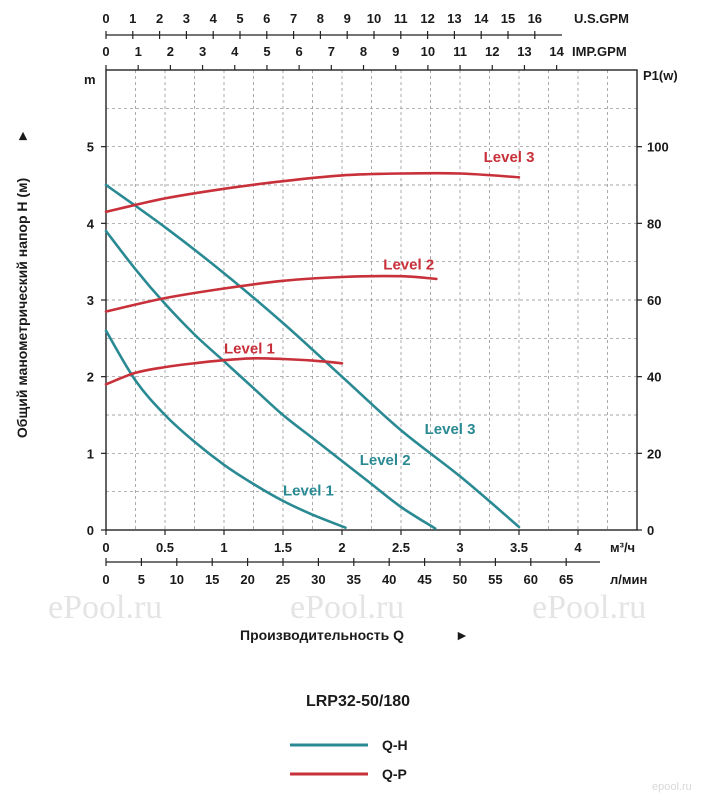 This screenshot has height=800, width=716. What do you see at coordinates (408, 264) in the screenshot?
I see `qp-level-label-2: Level 2` at bounding box center [408, 264].